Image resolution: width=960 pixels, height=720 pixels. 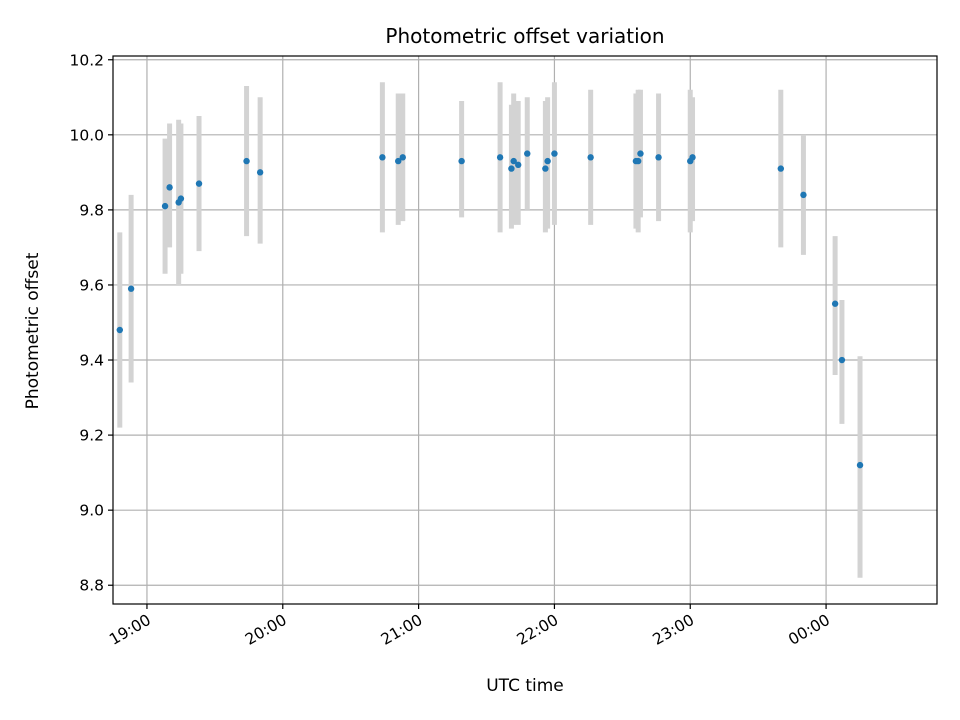 What do you see at coordinates (86, 60) in the screenshot?
I see `y-tick-label: 10.2` at bounding box center [86, 60].